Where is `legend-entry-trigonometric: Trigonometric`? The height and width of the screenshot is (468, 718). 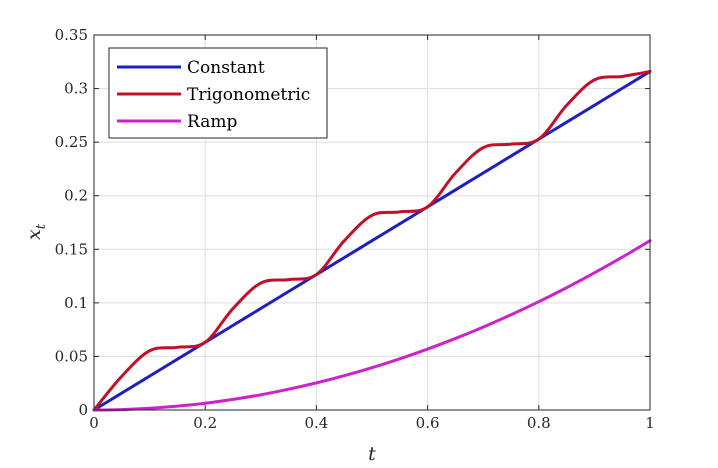
legend-entry-trigonometric: Trigonometric is located at coordinates (213, 95).